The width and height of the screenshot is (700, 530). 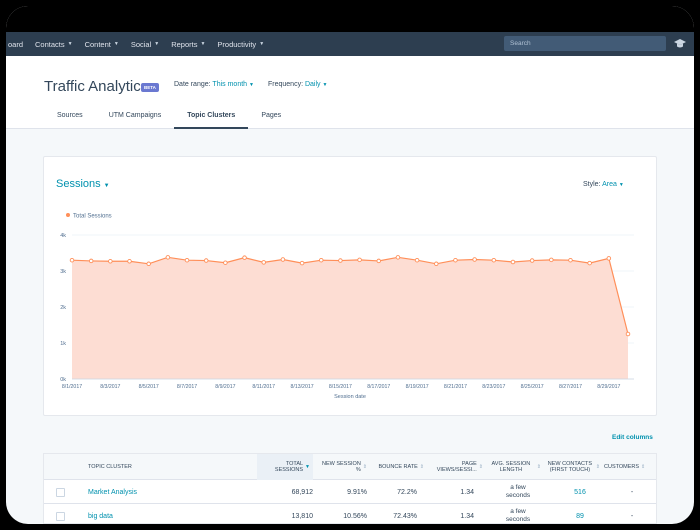 I want to click on x-axis-label: Session date, so click(x=350, y=397).